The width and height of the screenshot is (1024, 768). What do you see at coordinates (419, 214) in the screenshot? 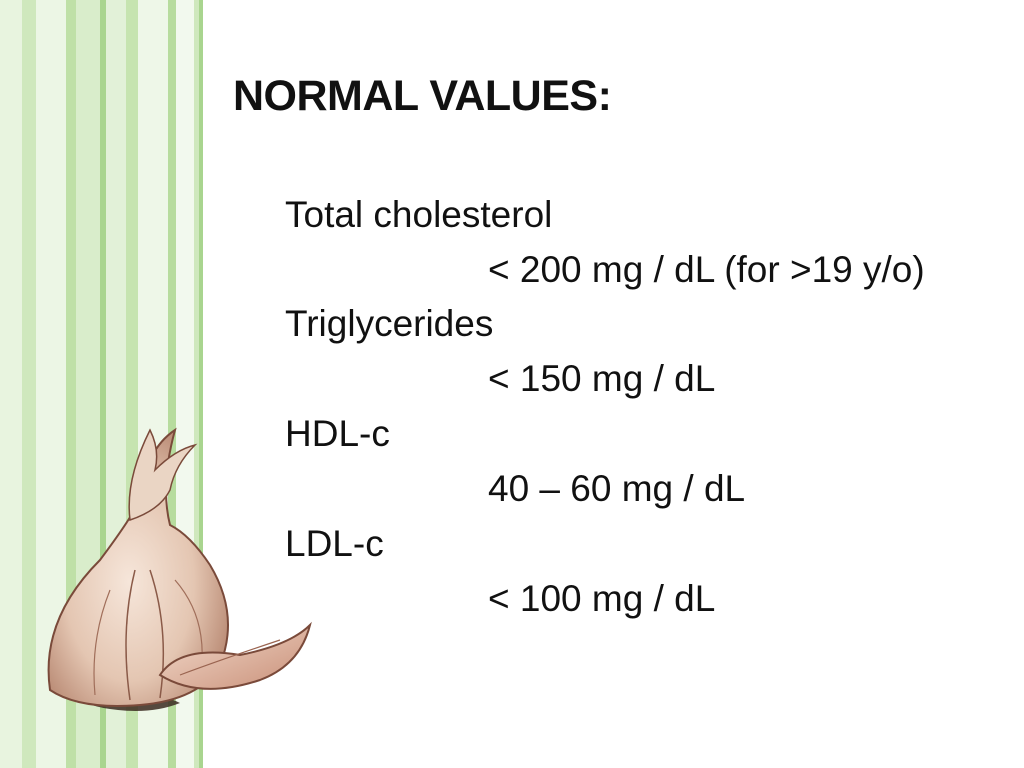
I see `entry-name-total-cholesterol: Total cholesterol` at bounding box center [419, 214].